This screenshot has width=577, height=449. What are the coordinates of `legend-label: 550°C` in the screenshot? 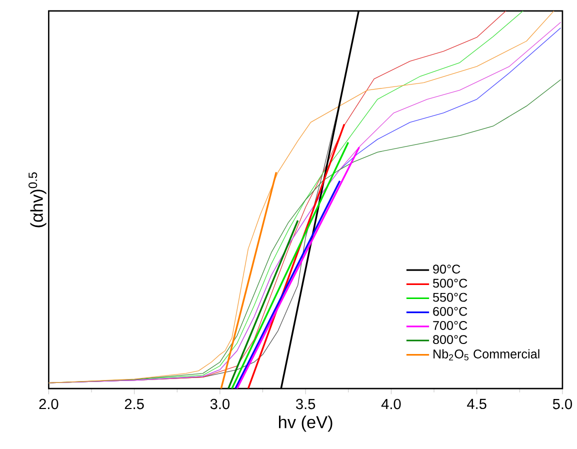 It's located at (450, 297).